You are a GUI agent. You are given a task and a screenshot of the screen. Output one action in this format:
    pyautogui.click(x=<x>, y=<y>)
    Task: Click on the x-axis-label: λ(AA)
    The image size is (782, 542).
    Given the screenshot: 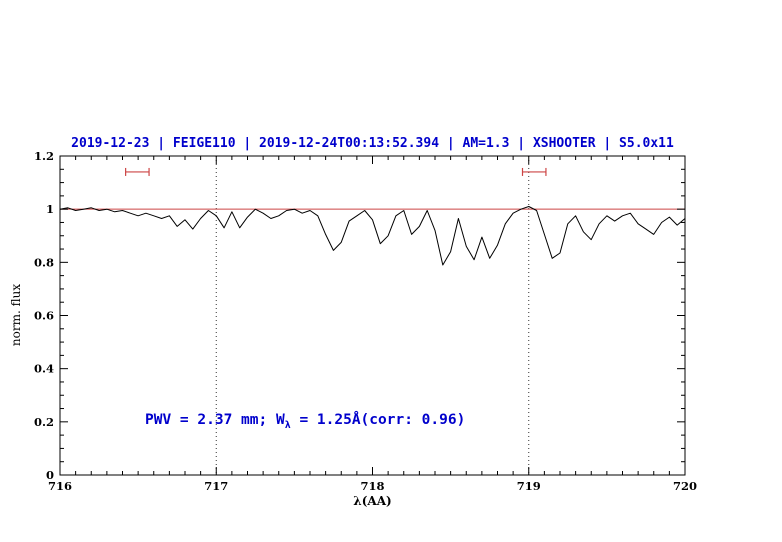 What is the action you would take?
    pyautogui.click(x=372, y=501)
    